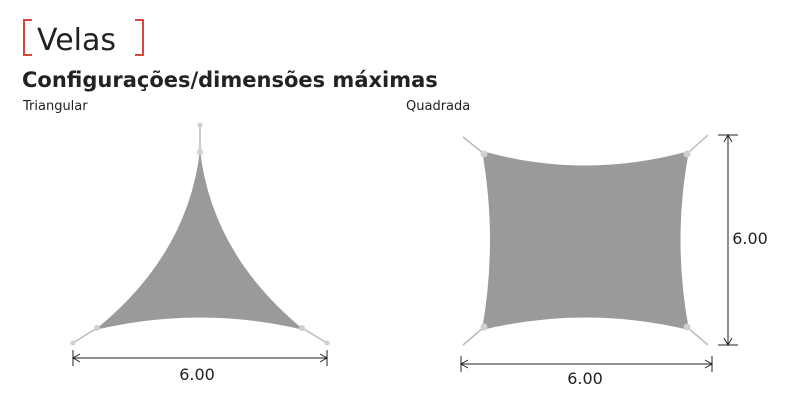 The height and width of the screenshot is (400, 800). I want to click on shape-label: Quadrada, so click(438, 106).